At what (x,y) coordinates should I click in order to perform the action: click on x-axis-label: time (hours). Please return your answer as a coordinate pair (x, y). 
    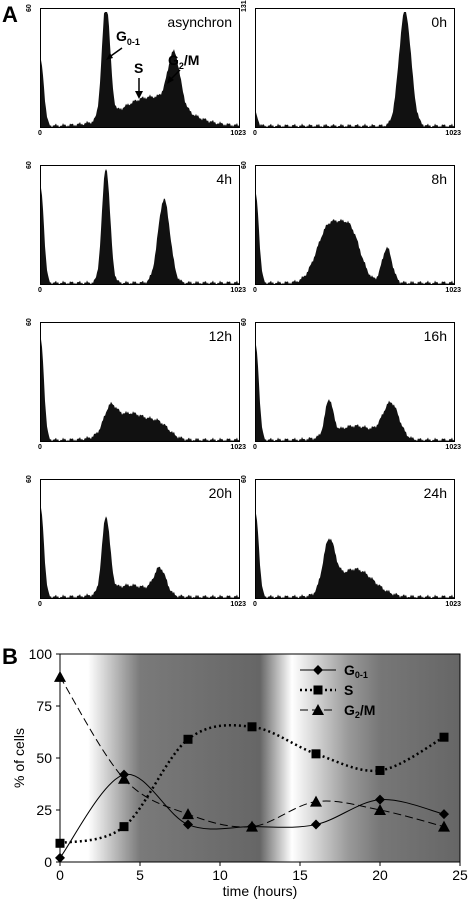
    Looking at the image, I should click on (260, 891).